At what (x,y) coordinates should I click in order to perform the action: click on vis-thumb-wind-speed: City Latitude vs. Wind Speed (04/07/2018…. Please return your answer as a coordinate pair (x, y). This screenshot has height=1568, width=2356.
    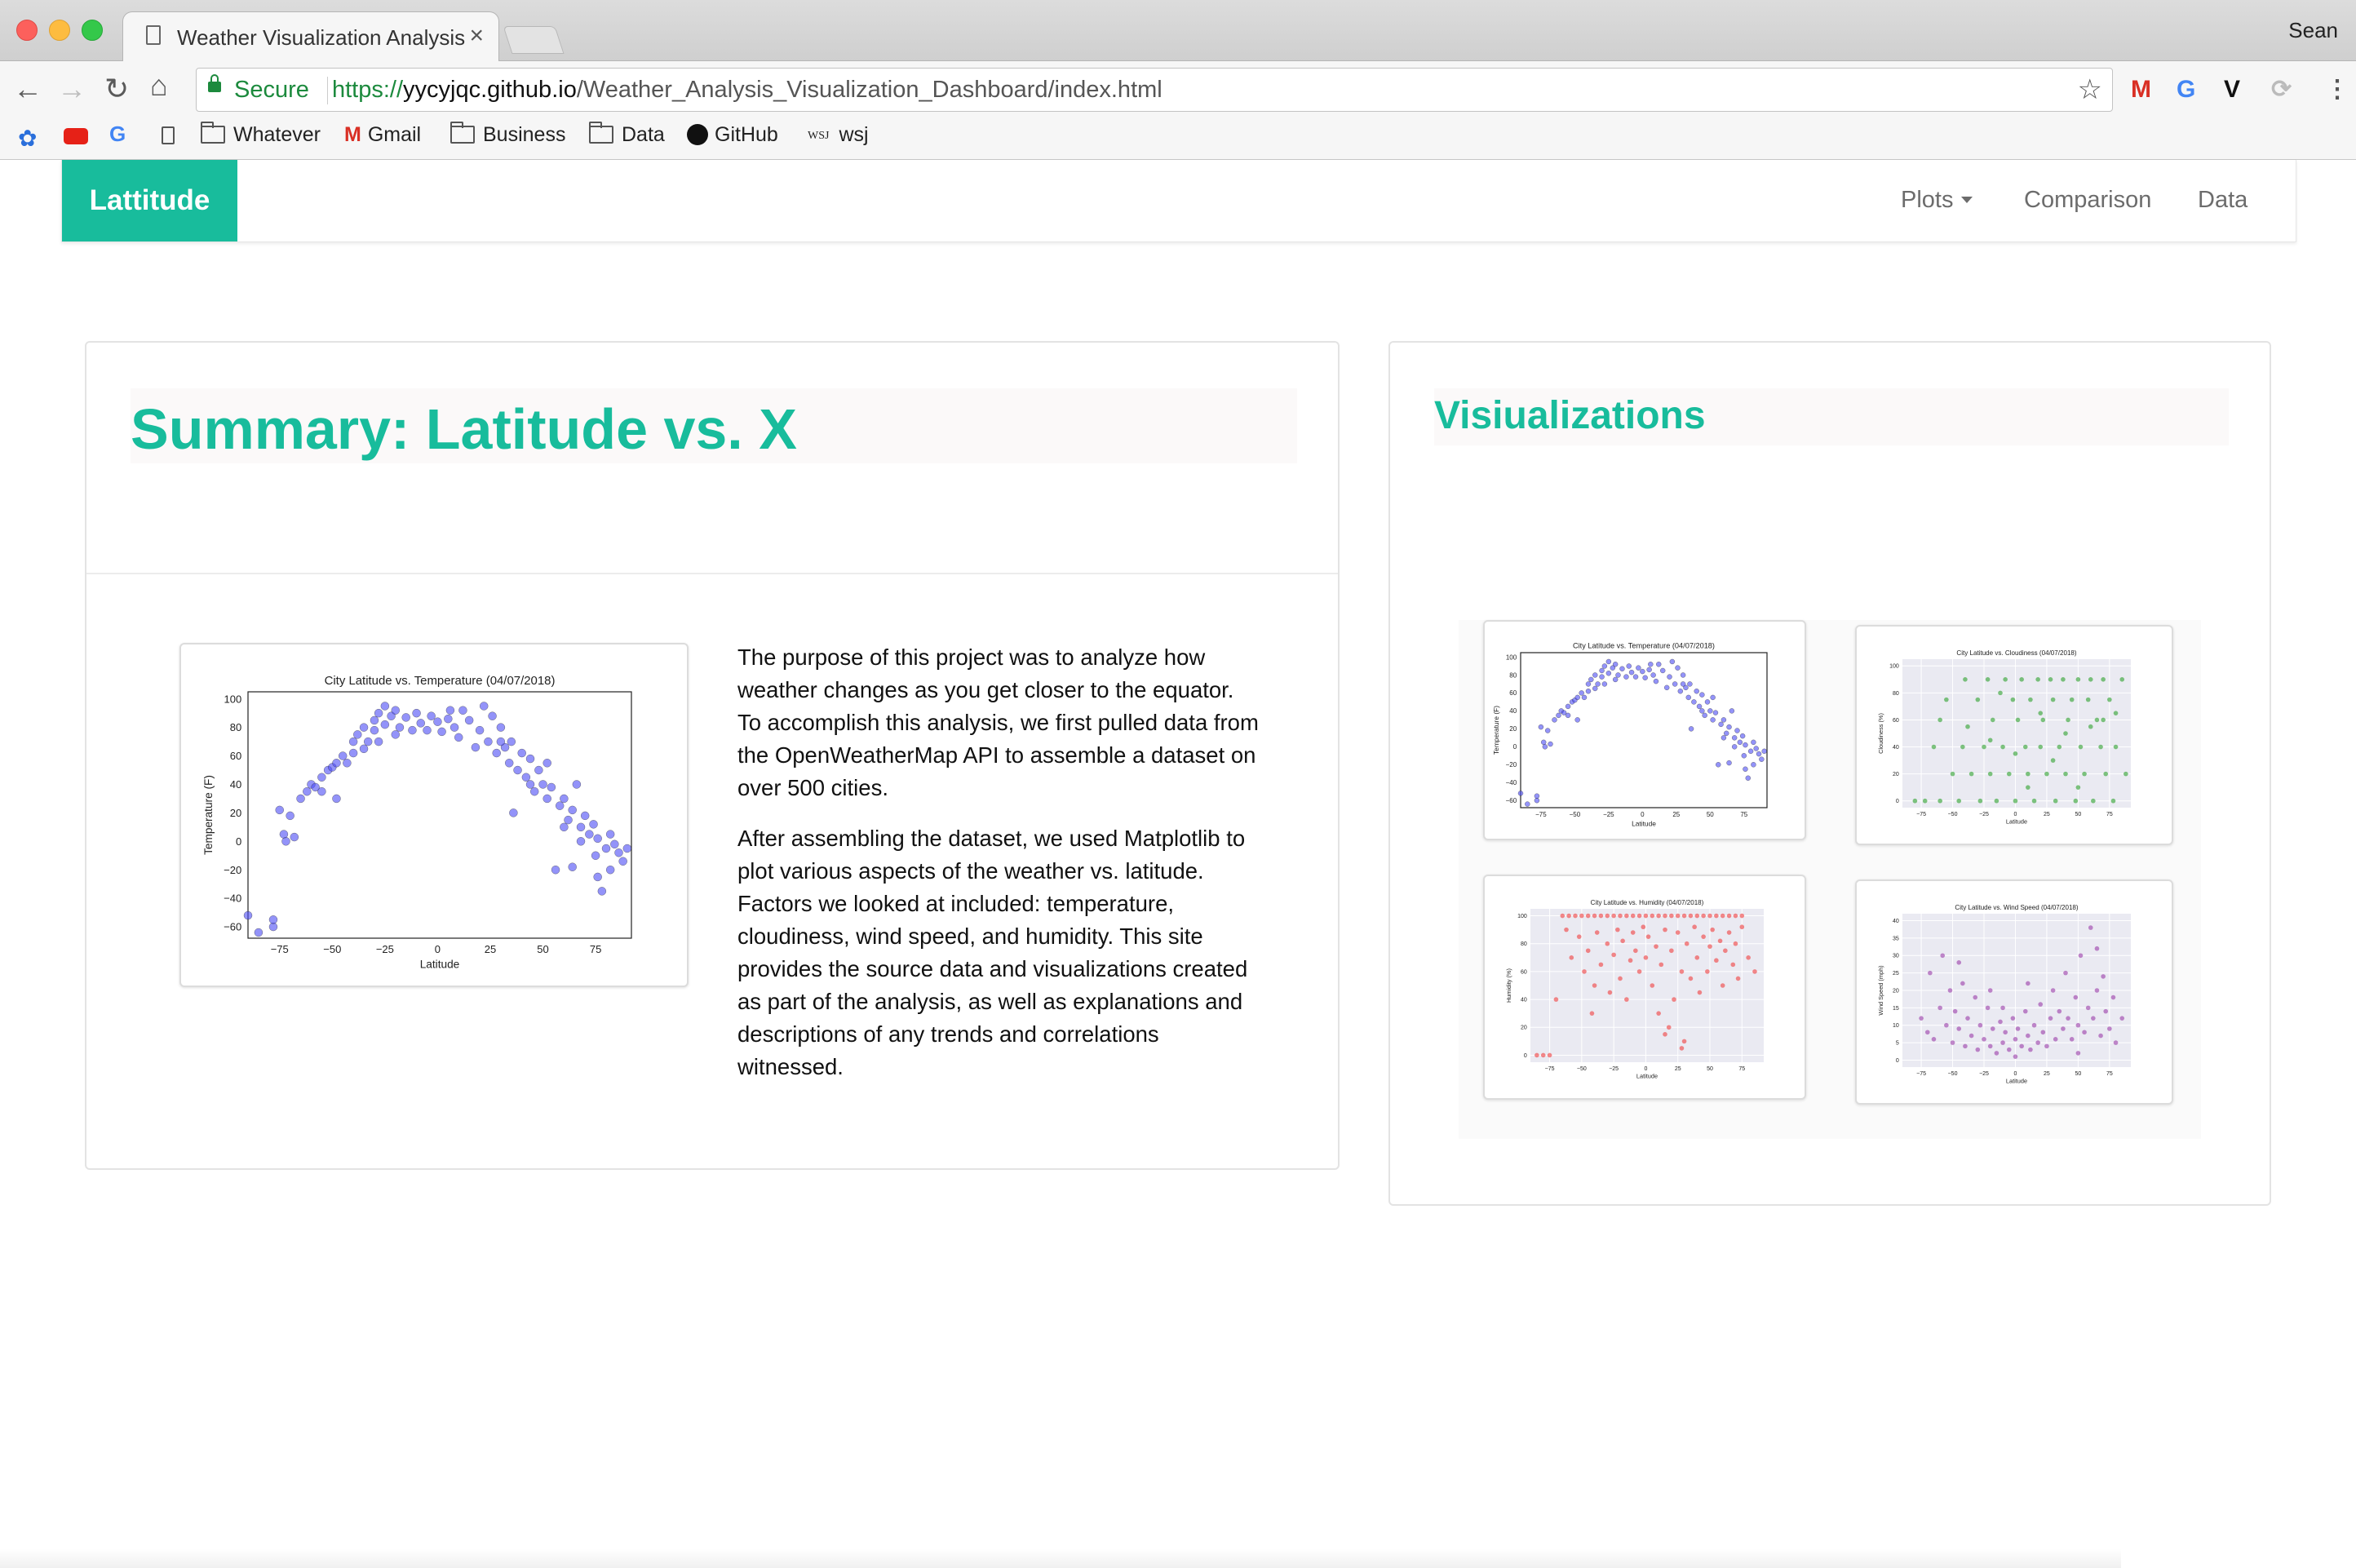
    Looking at the image, I should click on (2014, 992).